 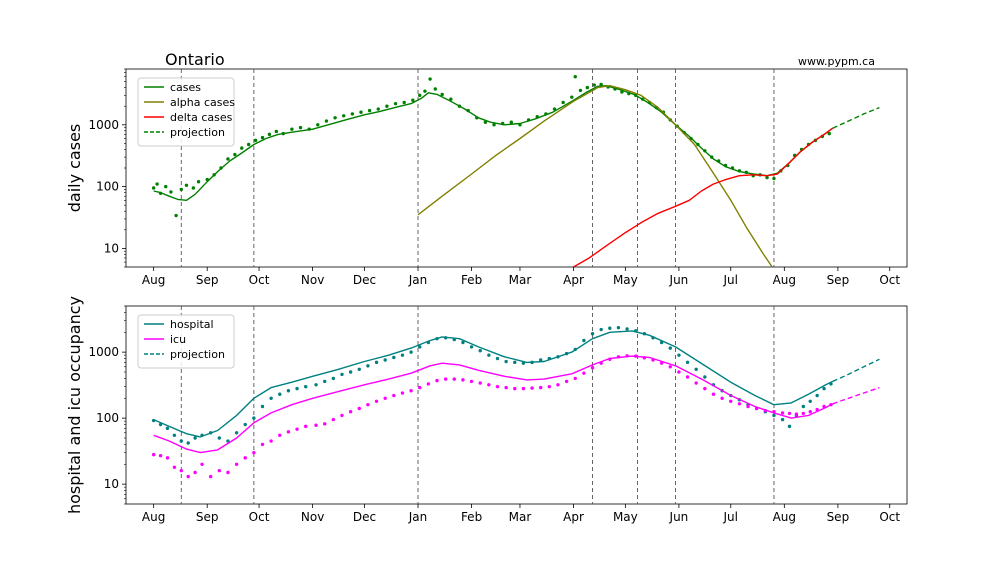 What do you see at coordinates (493, 404) in the screenshot?
I see `series-line-icu` at bounding box center [493, 404].